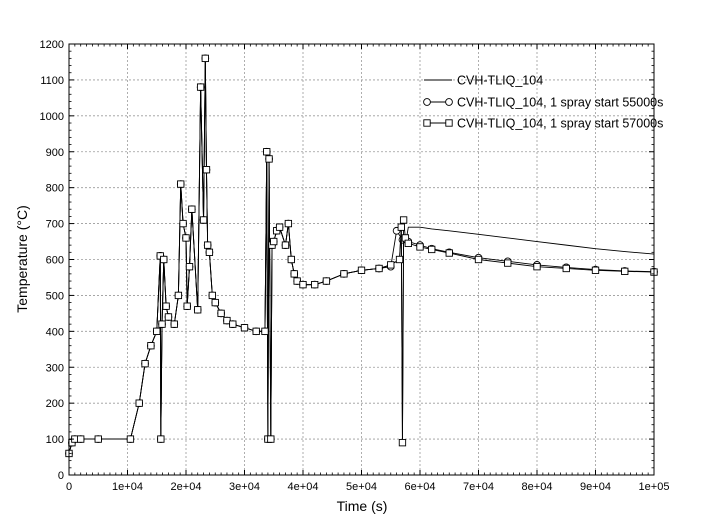 The height and width of the screenshot is (524, 707). I want to click on y-tick-label: 100, so click(55, 440).